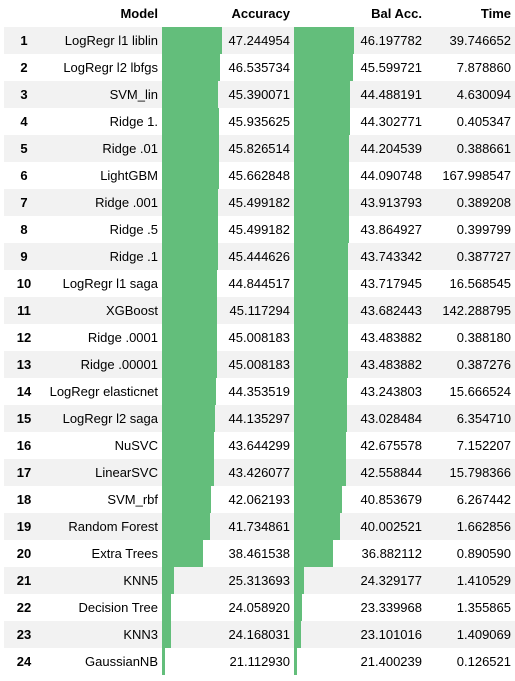 The image size is (515, 681). What do you see at coordinates (483, 121) in the screenshot?
I see `time-cell: 0.405347` at bounding box center [483, 121].